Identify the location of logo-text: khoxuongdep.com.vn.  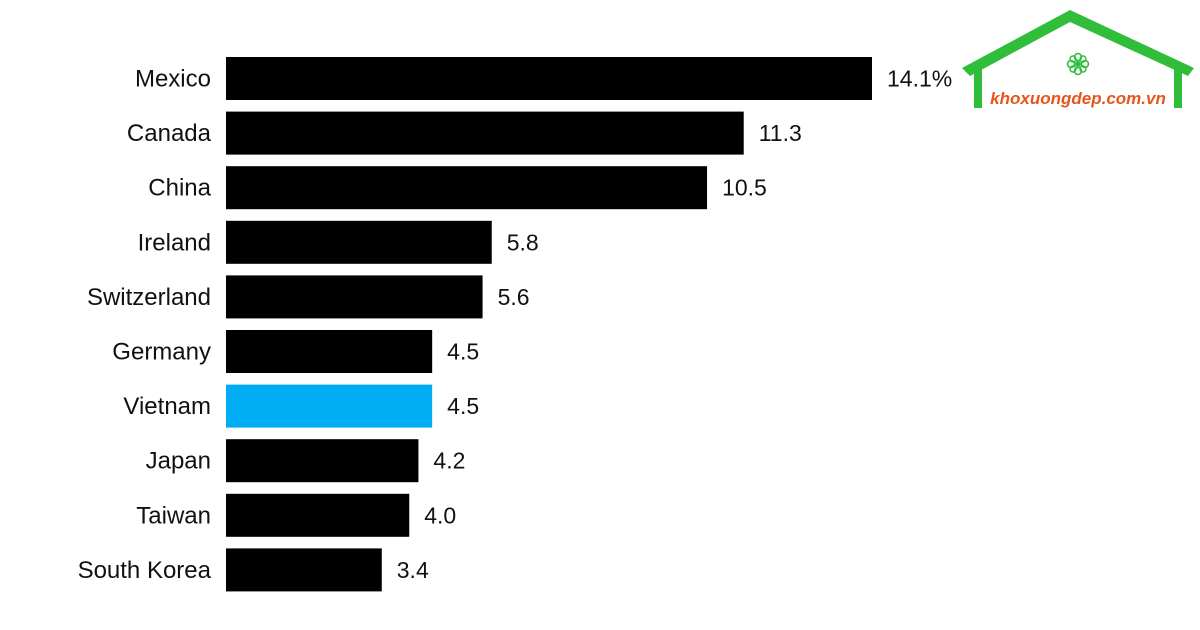
(1078, 98).